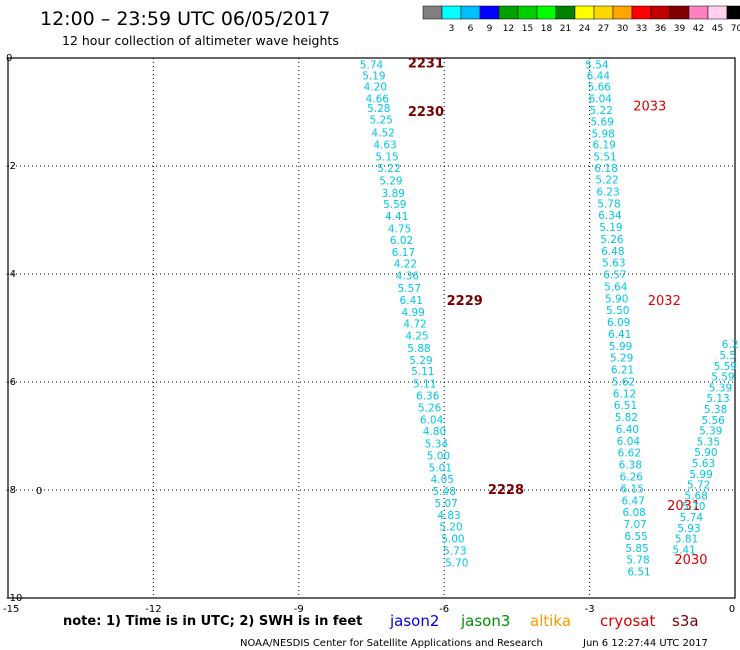 The height and width of the screenshot is (650, 740). I want to click on y-tick-label: -6, so click(11, 382).